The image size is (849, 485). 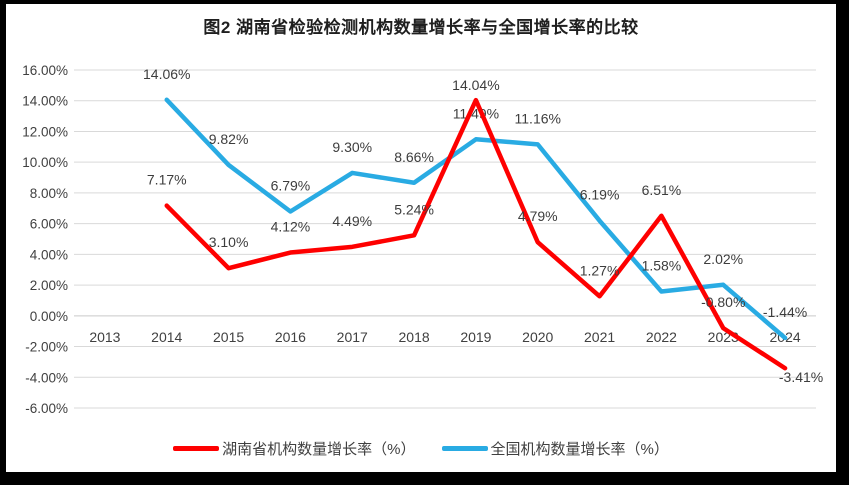 I want to click on y-axis-tick-label: -4.00%, so click(x=46, y=377).